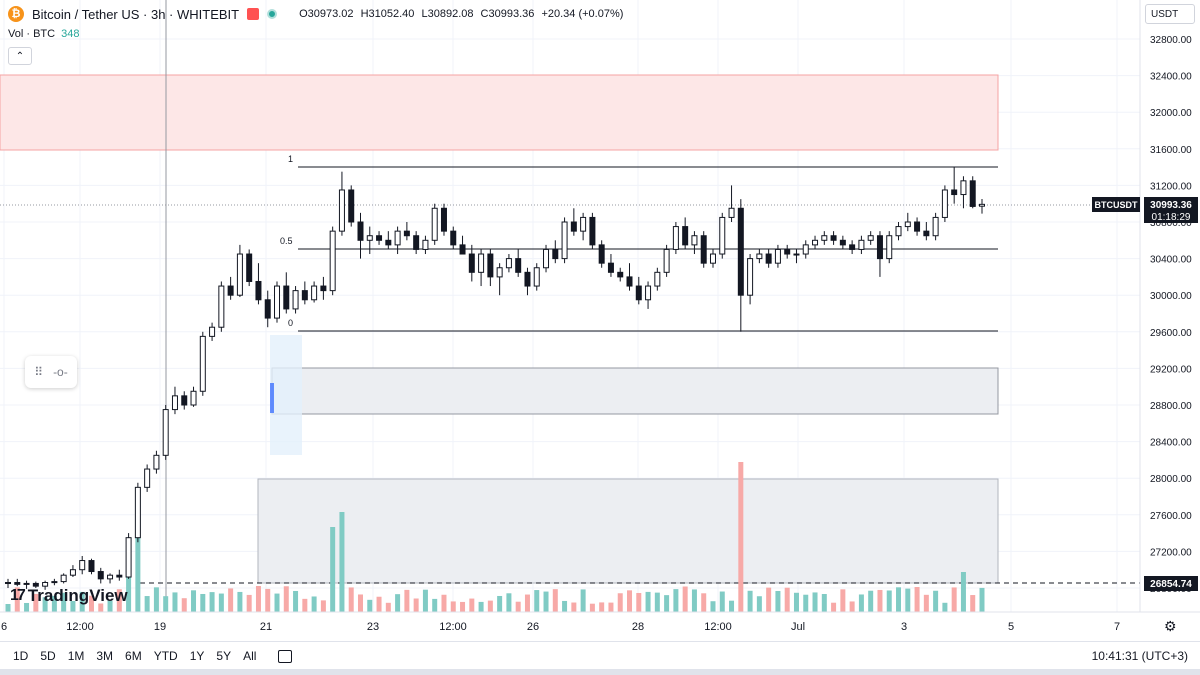 Image resolution: width=1200 pixels, height=675 pixels. What do you see at coordinates (21, 656) in the screenshot?
I see `range-1d: 1D` at bounding box center [21, 656].